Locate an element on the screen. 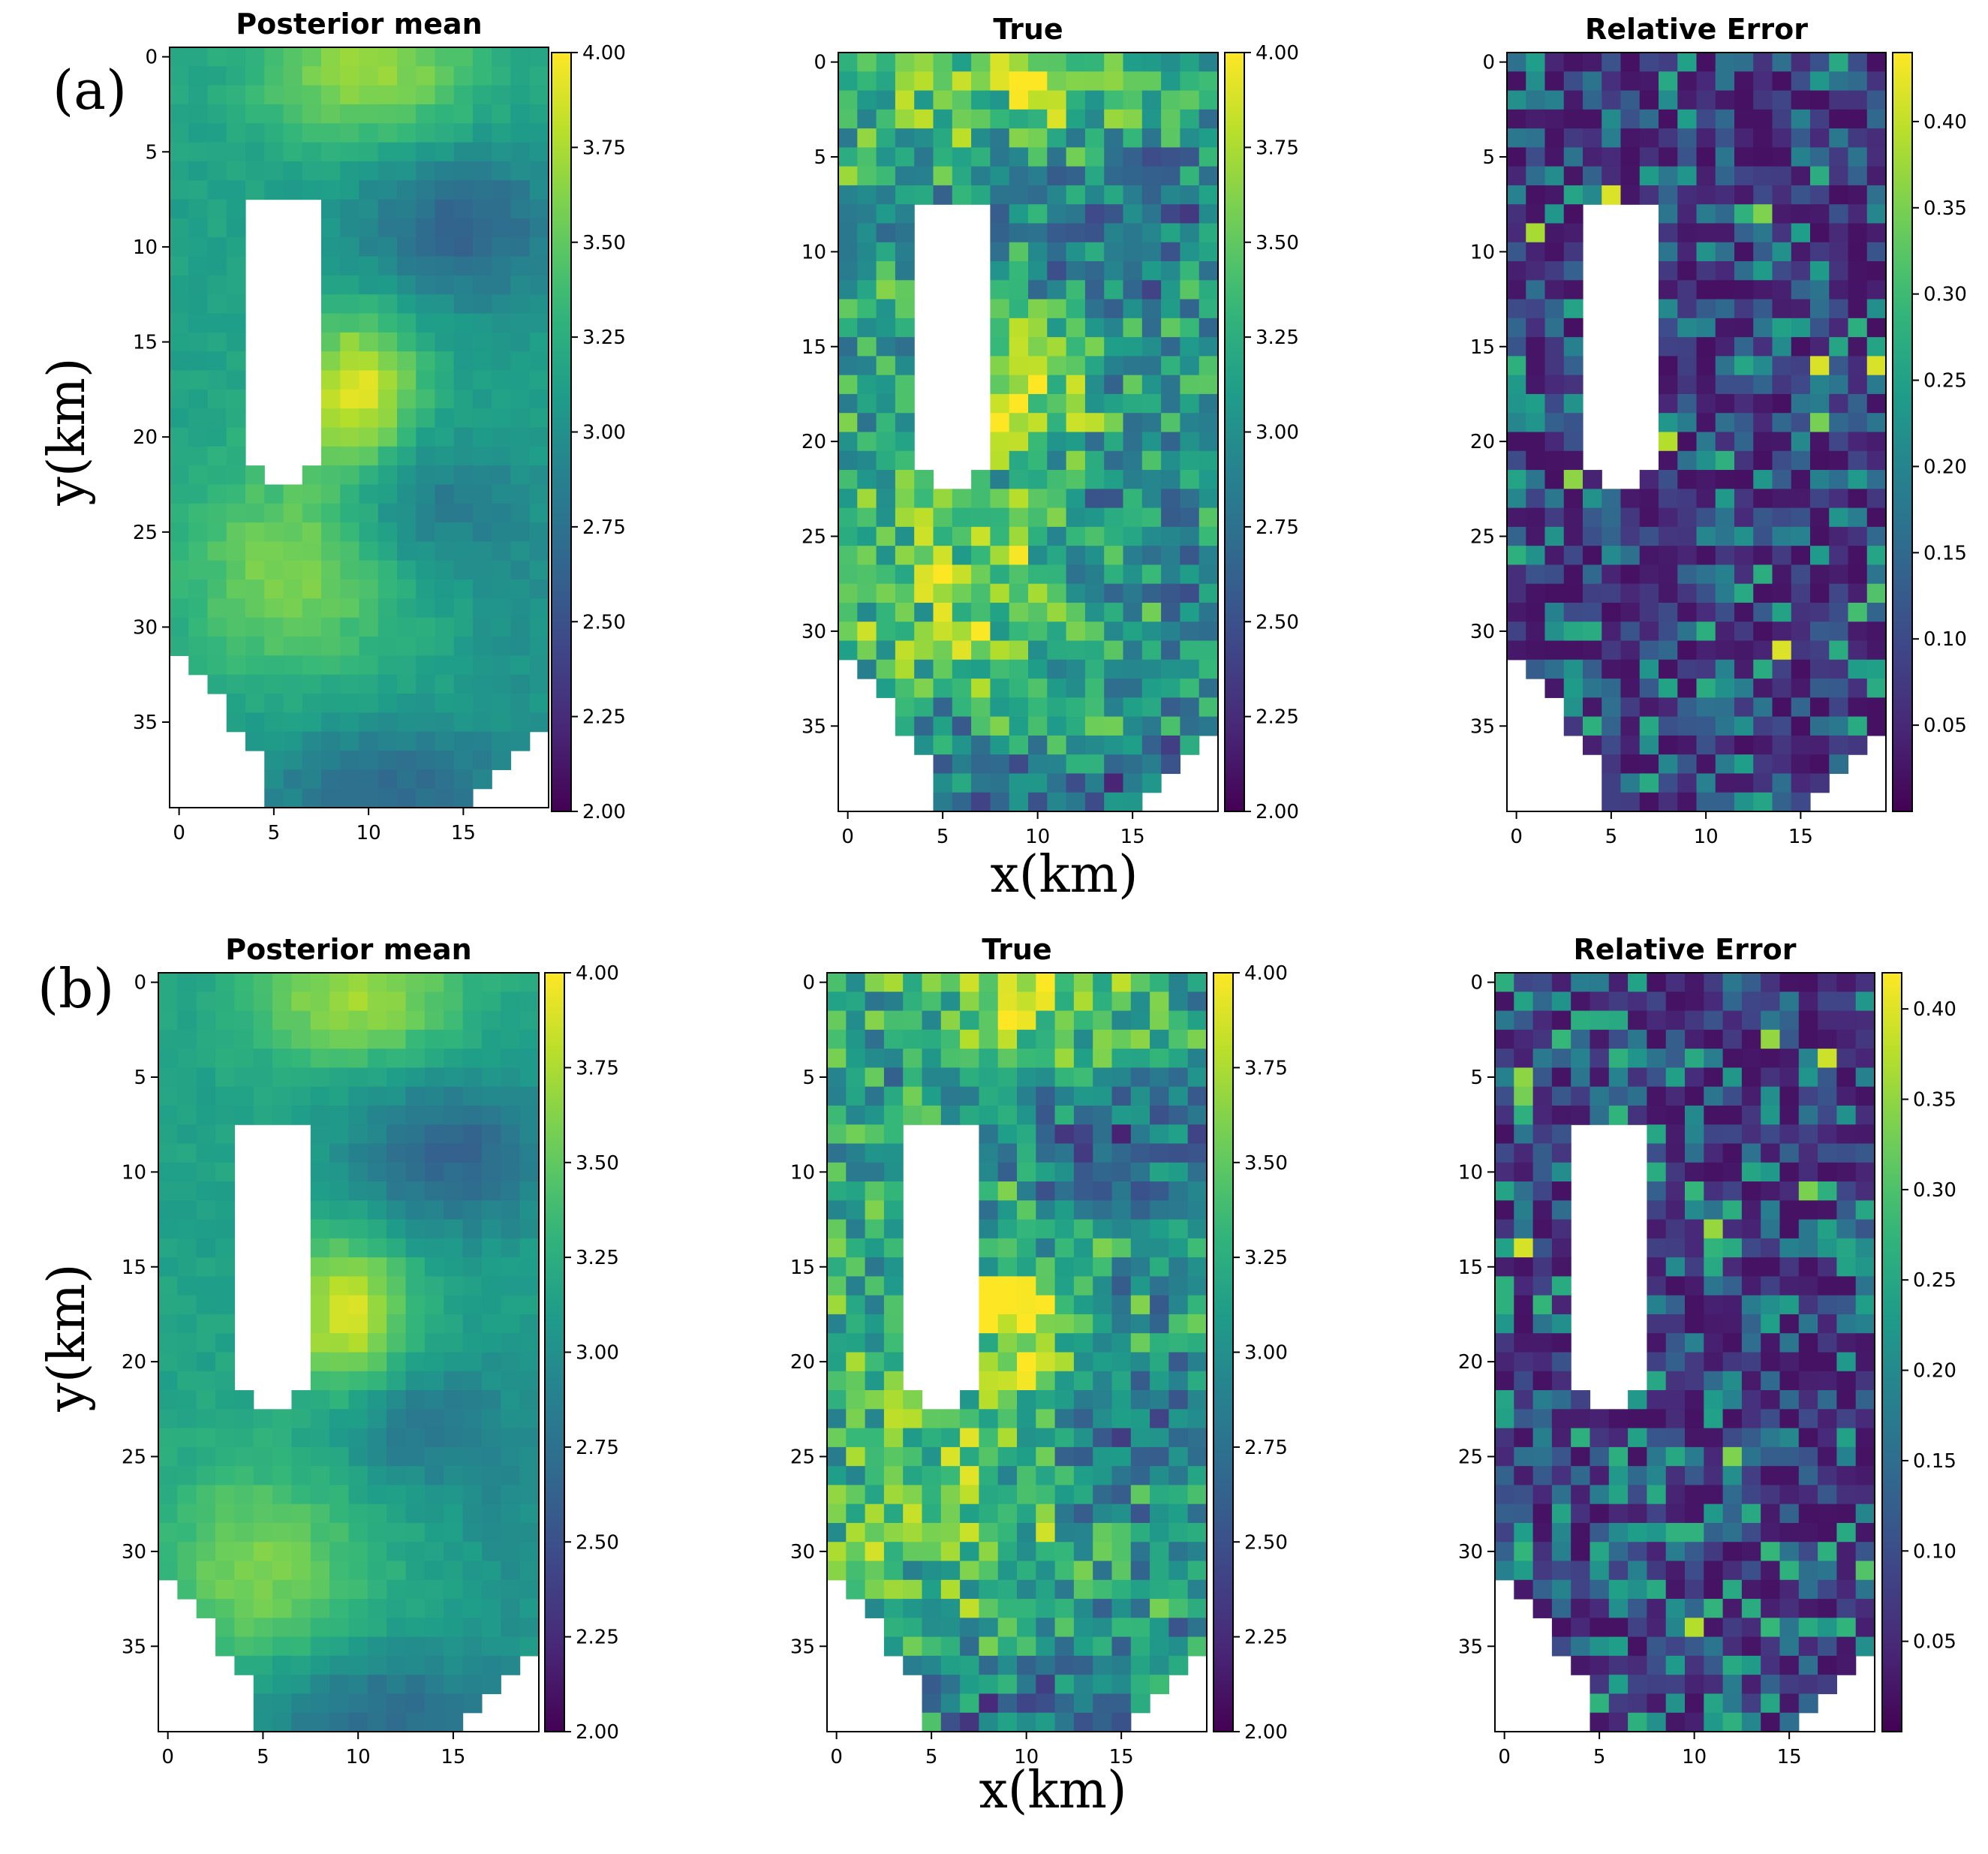 The image size is (1988, 1854). y-tick-label: 5 is located at coordinates (140, 1078).